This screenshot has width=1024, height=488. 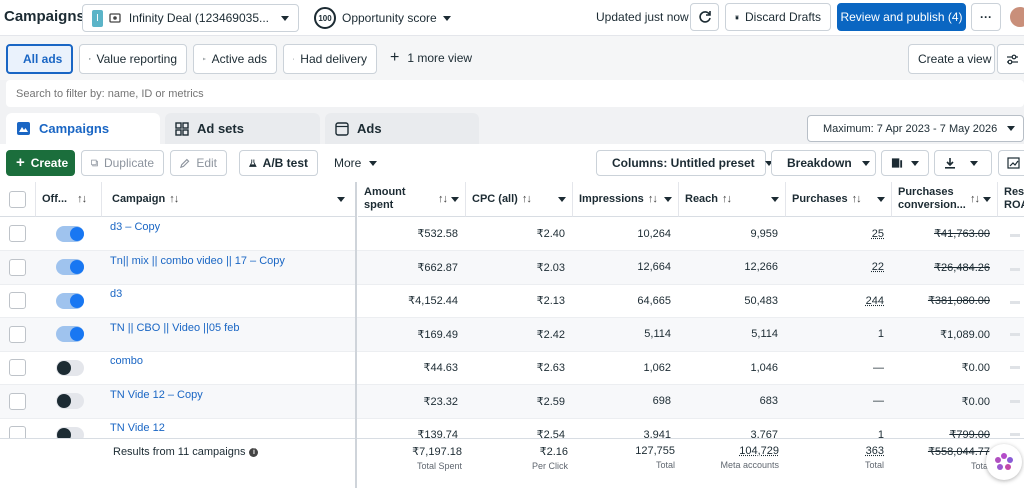 What do you see at coordinates (945, 199) in the screenshot?
I see `column-header-purchases-conversion: Purchases conversion... ↑↓` at bounding box center [945, 199].